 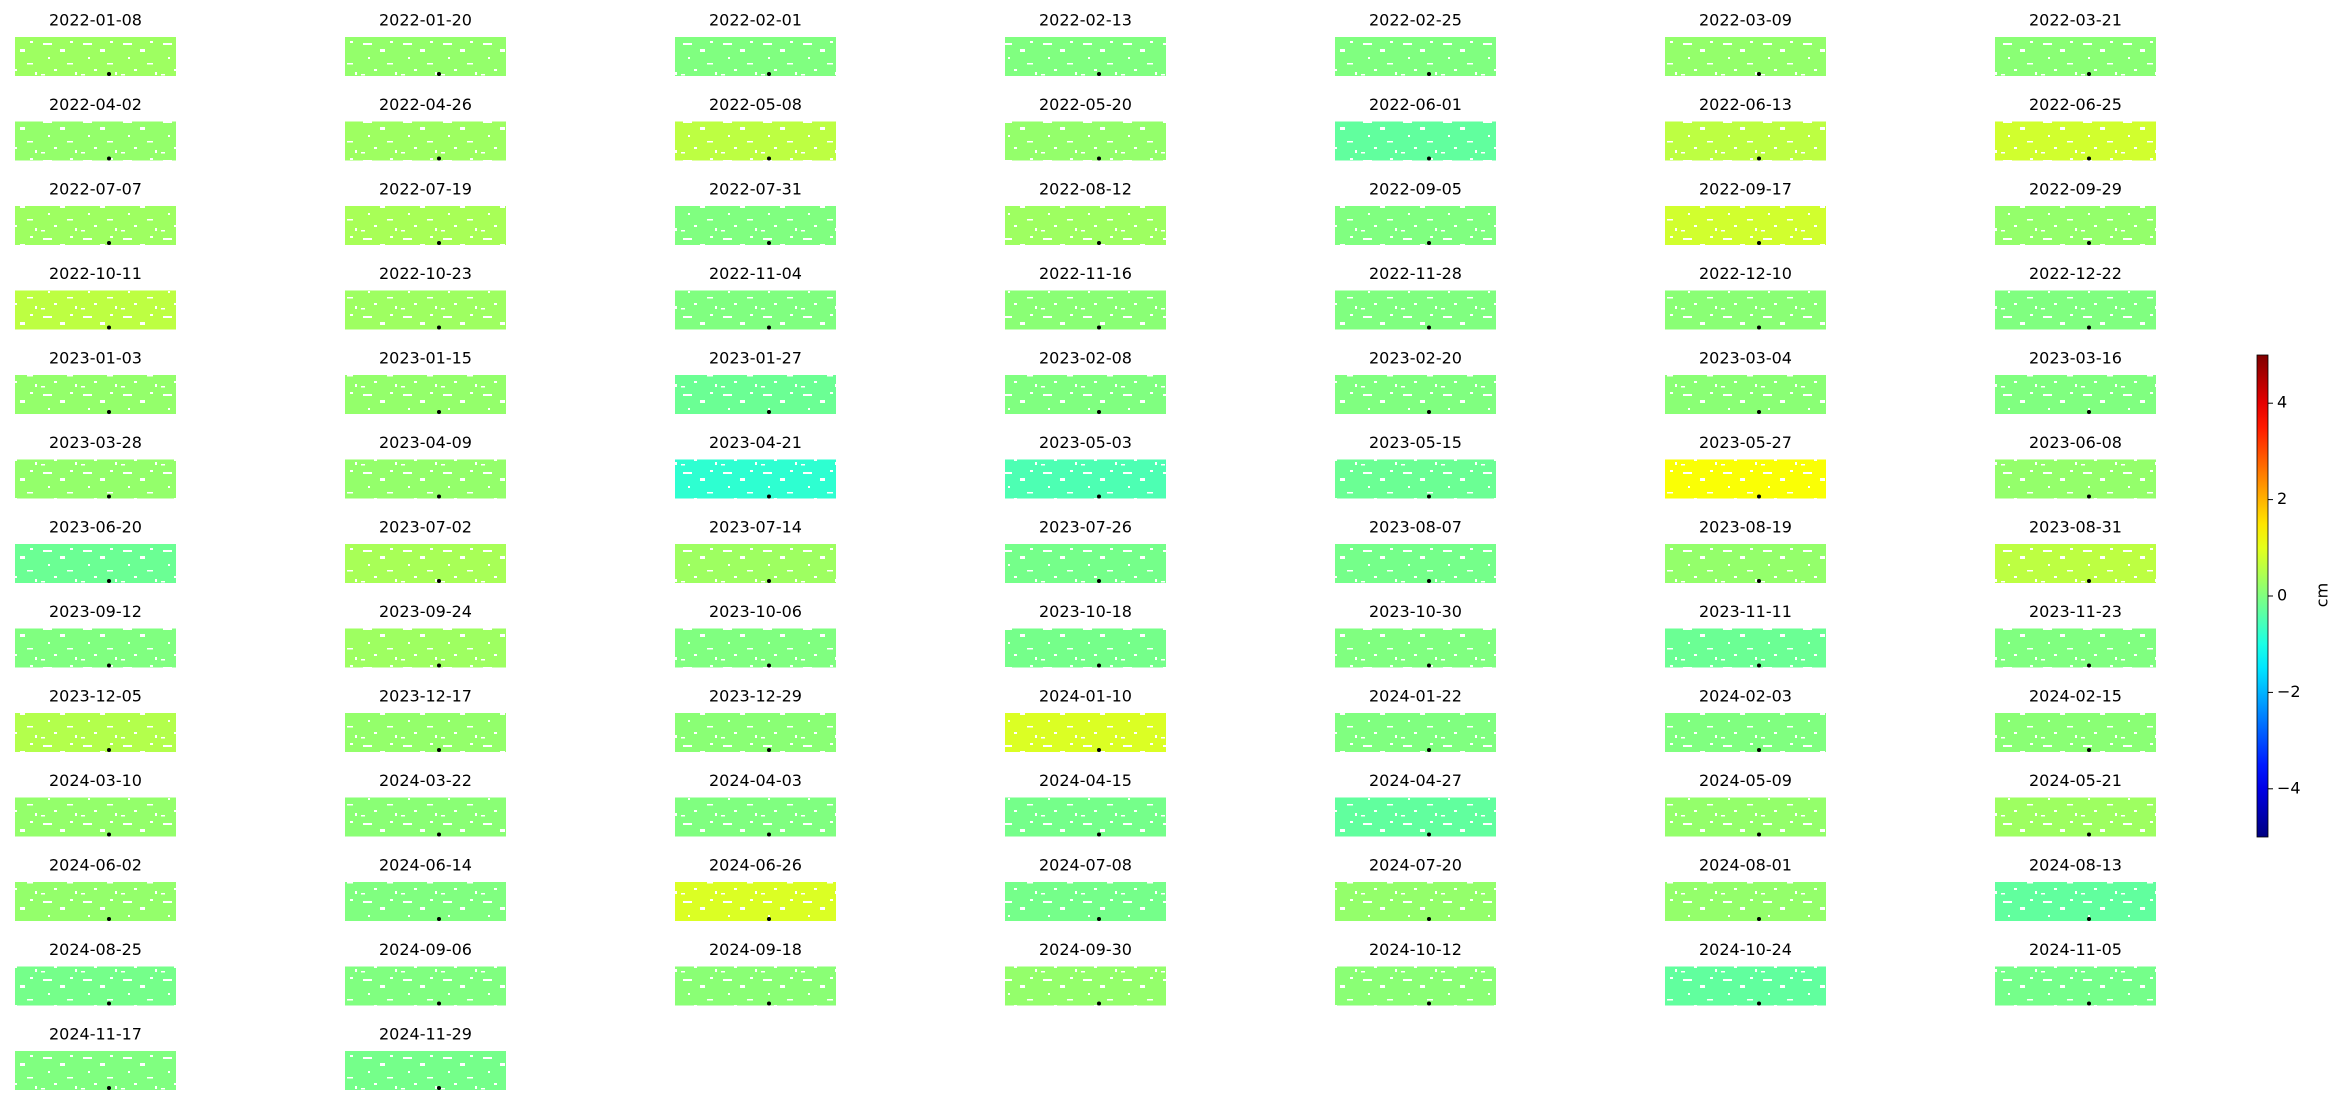 I want to click on panel-title: 2024-03-10, so click(x=95, y=780).